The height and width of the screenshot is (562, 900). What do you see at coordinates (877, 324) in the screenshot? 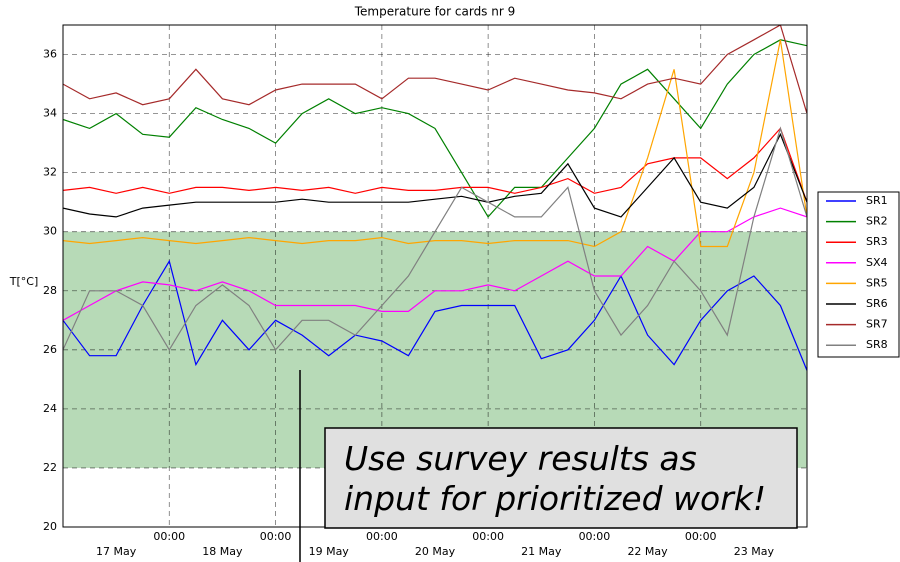
I see `legend-label: SR7` at bounding box center [877, 324].